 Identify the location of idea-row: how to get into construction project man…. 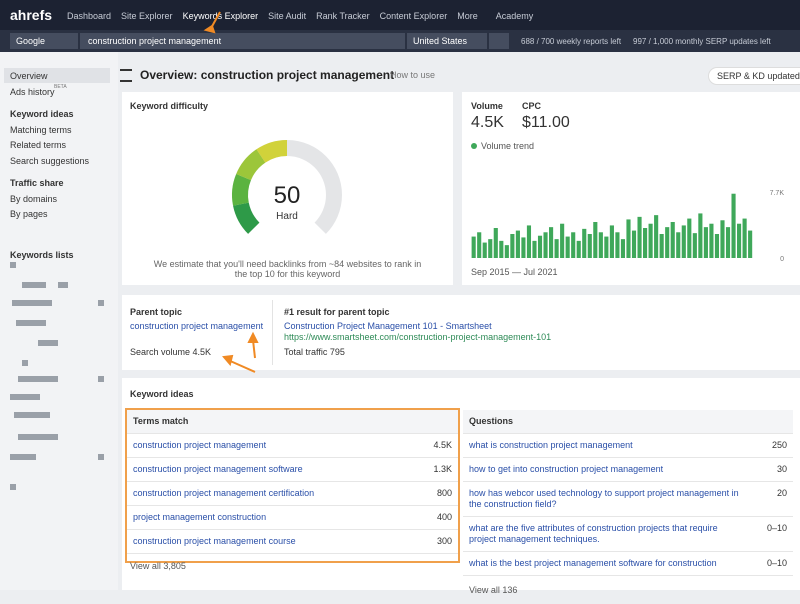
(628, 470).